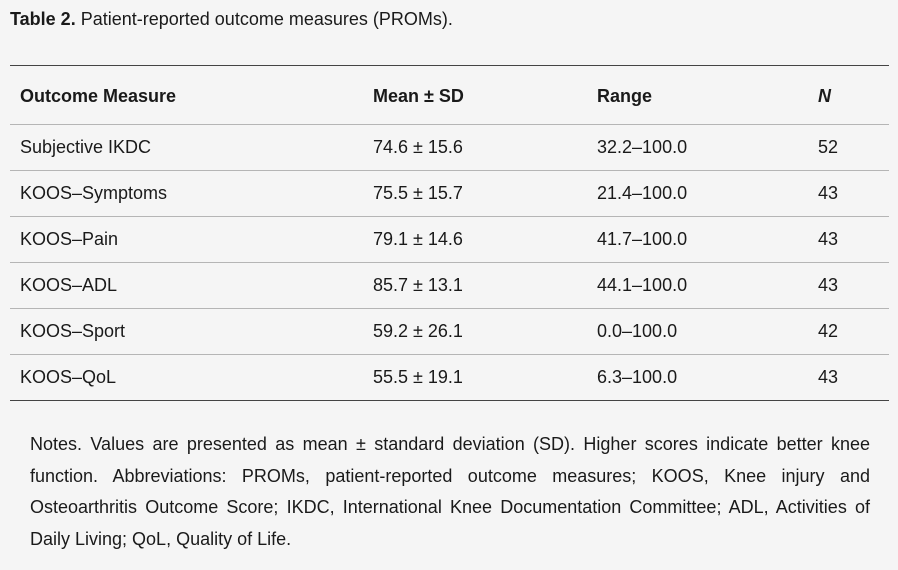 The width and height of the screenshot is (898, 570). Describe the element at coordinates (86, 147) in the screenshot. I see `cell-outcome-measure: Subjective IKDC` at that location.